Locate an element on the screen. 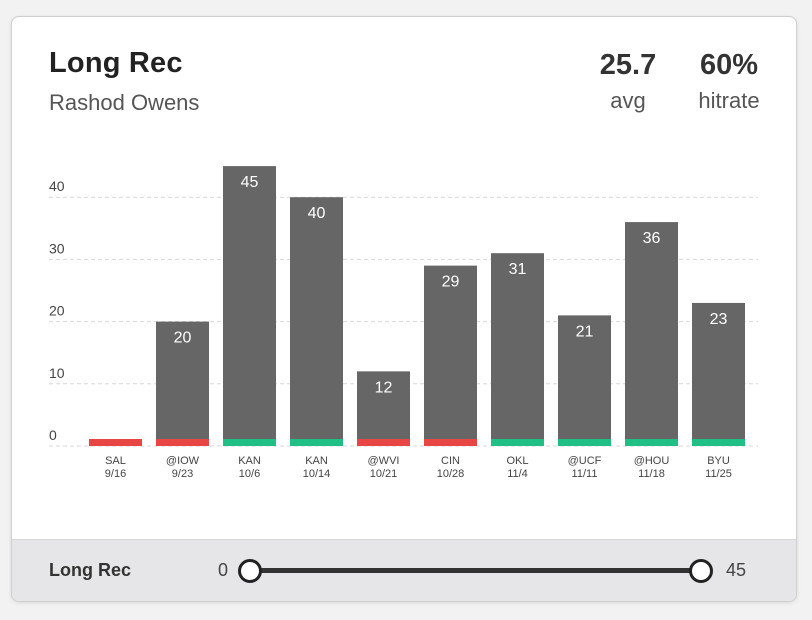 This screenshot has height=620, width=812. avg-value: 25.7 is located at coordinates (628, 65).